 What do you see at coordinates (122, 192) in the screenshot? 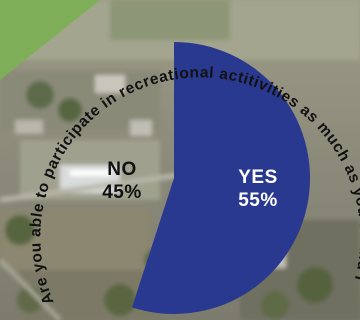
I see `slice-percent-no: 45%` at bounding box center [122, 192].